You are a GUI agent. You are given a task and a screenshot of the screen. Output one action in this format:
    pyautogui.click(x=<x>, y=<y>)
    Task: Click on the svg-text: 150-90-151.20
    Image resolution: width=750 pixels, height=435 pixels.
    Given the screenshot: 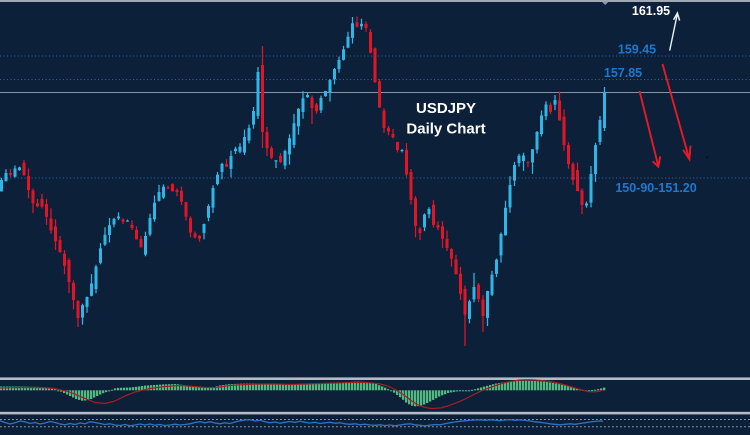 What is the action you would take?
    pyautogui.click(x=655, y=188)
    